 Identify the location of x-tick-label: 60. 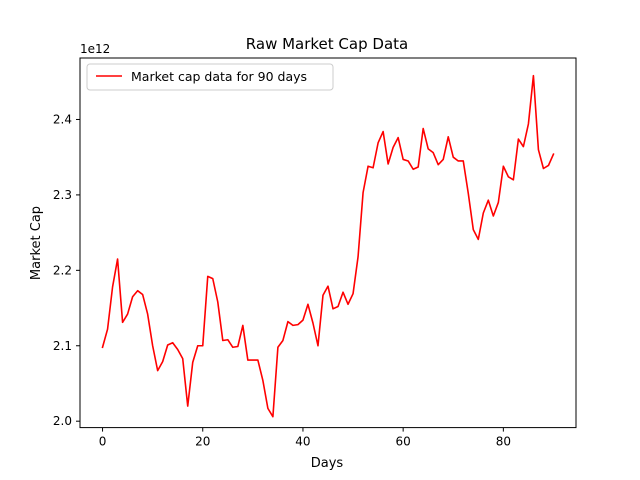
(403, 442).